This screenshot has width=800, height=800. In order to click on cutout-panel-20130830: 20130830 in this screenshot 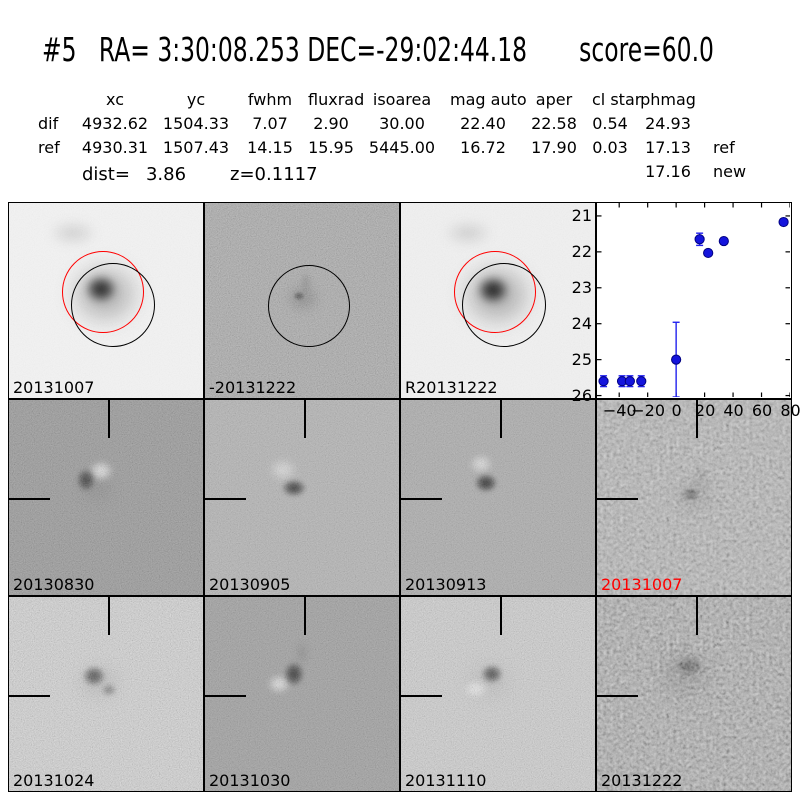, I will do `click(106, 497)`.